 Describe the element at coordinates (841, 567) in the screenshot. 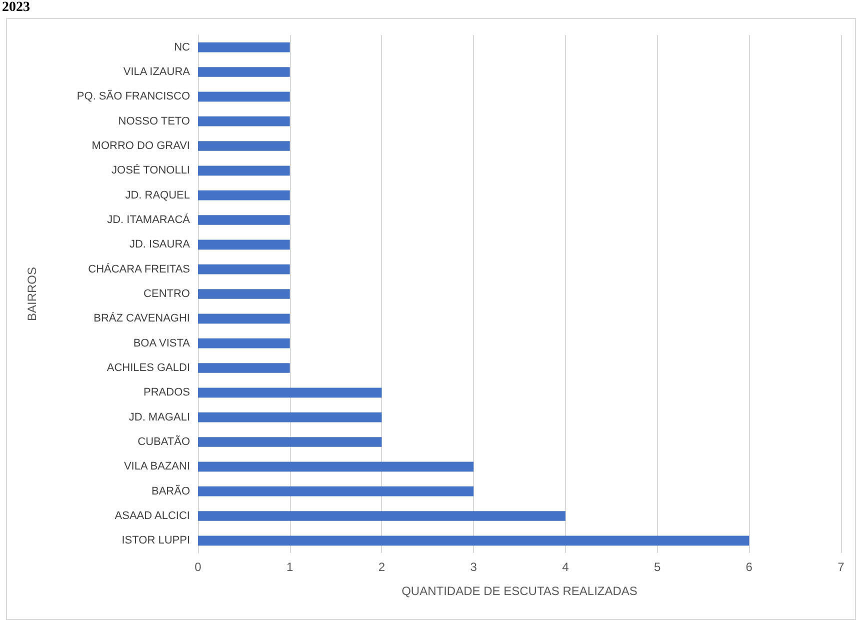

I see `x-tick-label: 7` at that location.